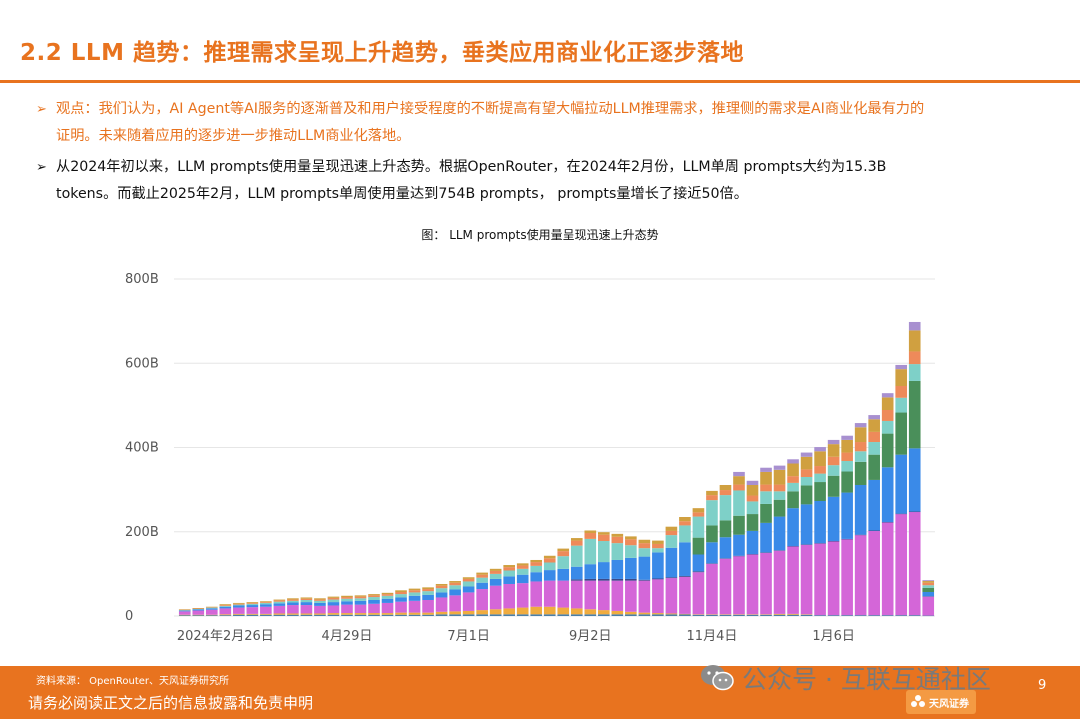 The height and width of the screenshot is (719, 1080). I want to click on figure-caption: 图： LLM prompts使用量呈现迅速上升态势, so click(540, 235).